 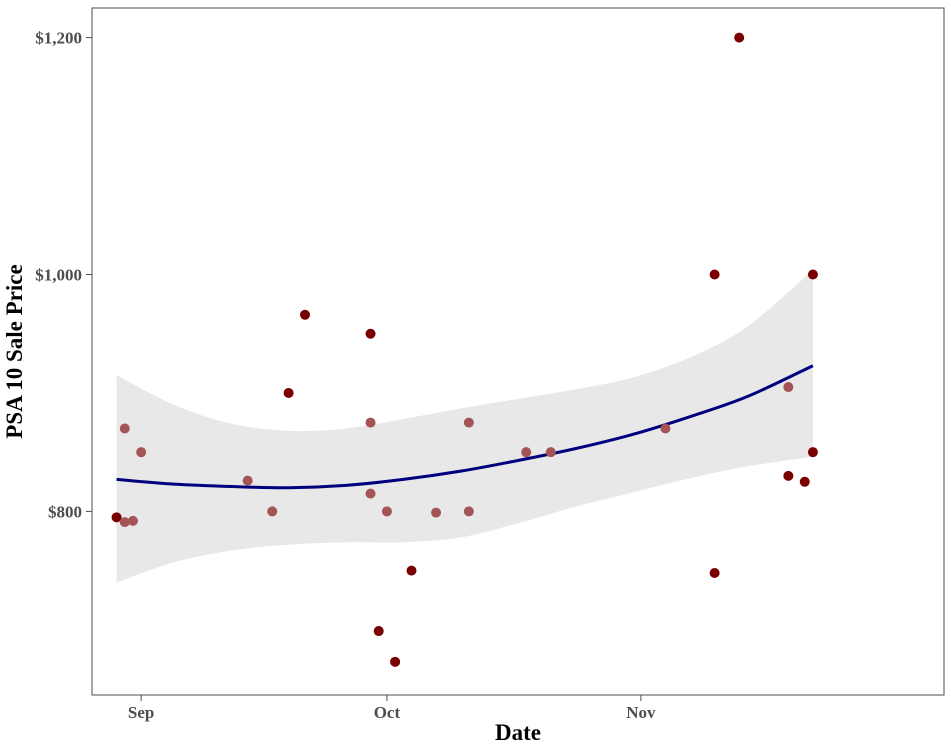 What do you see at coordinates (65, 511) in the screenshot?
I see `y-tick-label-1: $800` at bounding box center [65, 511].